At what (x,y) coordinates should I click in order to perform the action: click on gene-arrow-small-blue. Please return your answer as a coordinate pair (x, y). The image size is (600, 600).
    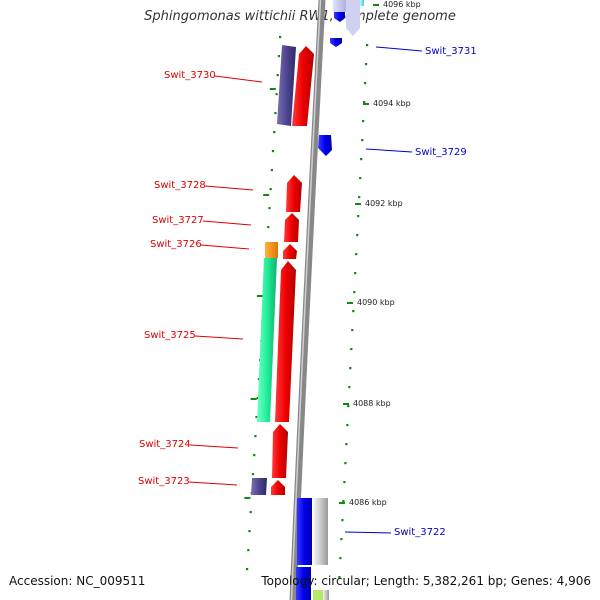
    Looking at the image, I should click on (336, 42).